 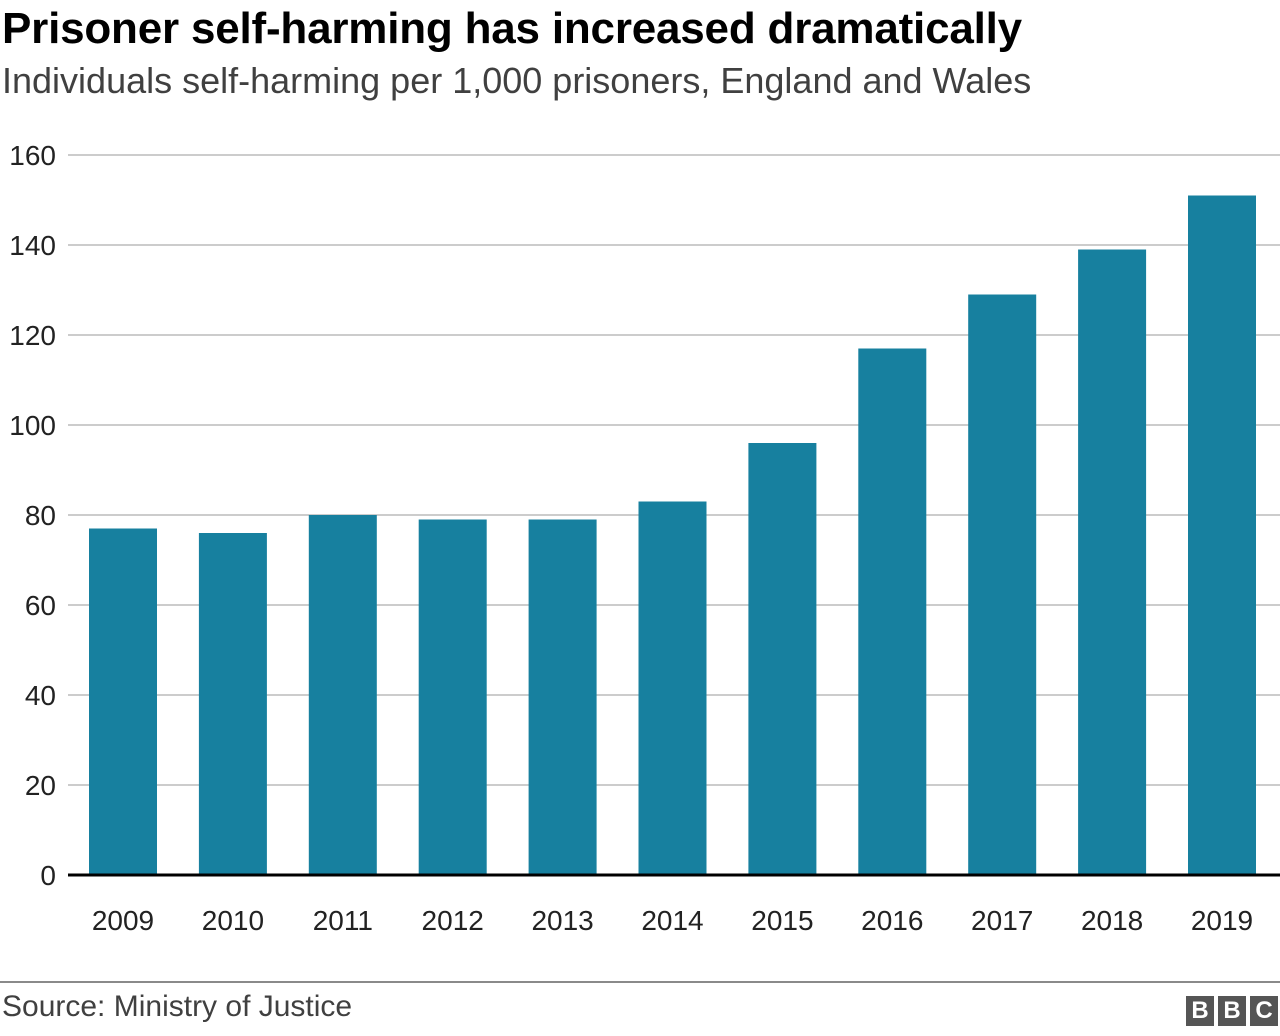 What do you see at coordinates (32, 425) in the screenshot?
I see `y-tick-label: 100` at bounding box center [32, 425].